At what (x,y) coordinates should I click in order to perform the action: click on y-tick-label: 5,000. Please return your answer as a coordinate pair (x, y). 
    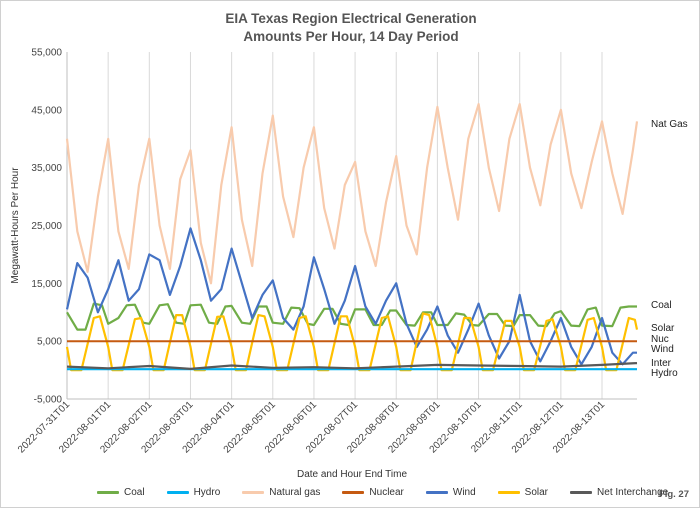
    Looking at the image, I should click on (49, 342).